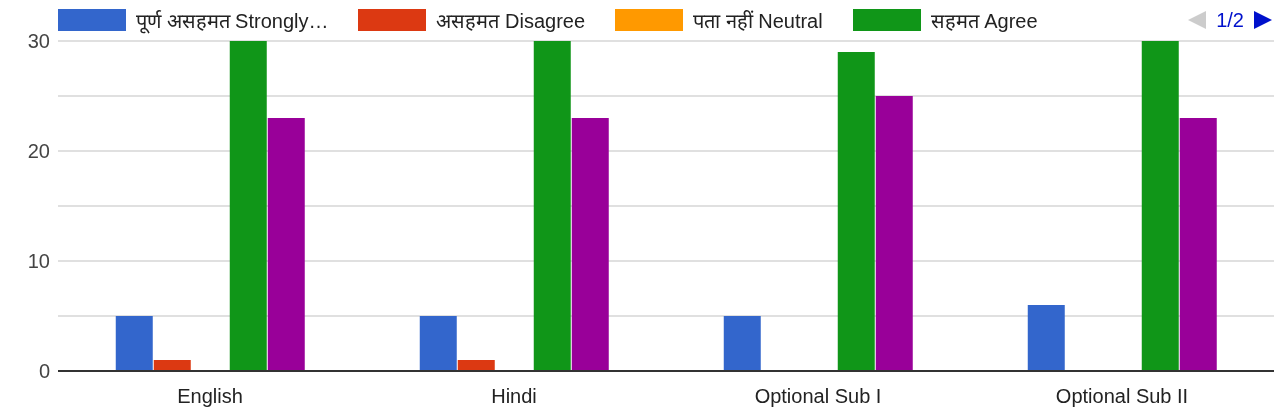  I want to click on x-tick-label: Optional Sub II, so click(1122, 396).